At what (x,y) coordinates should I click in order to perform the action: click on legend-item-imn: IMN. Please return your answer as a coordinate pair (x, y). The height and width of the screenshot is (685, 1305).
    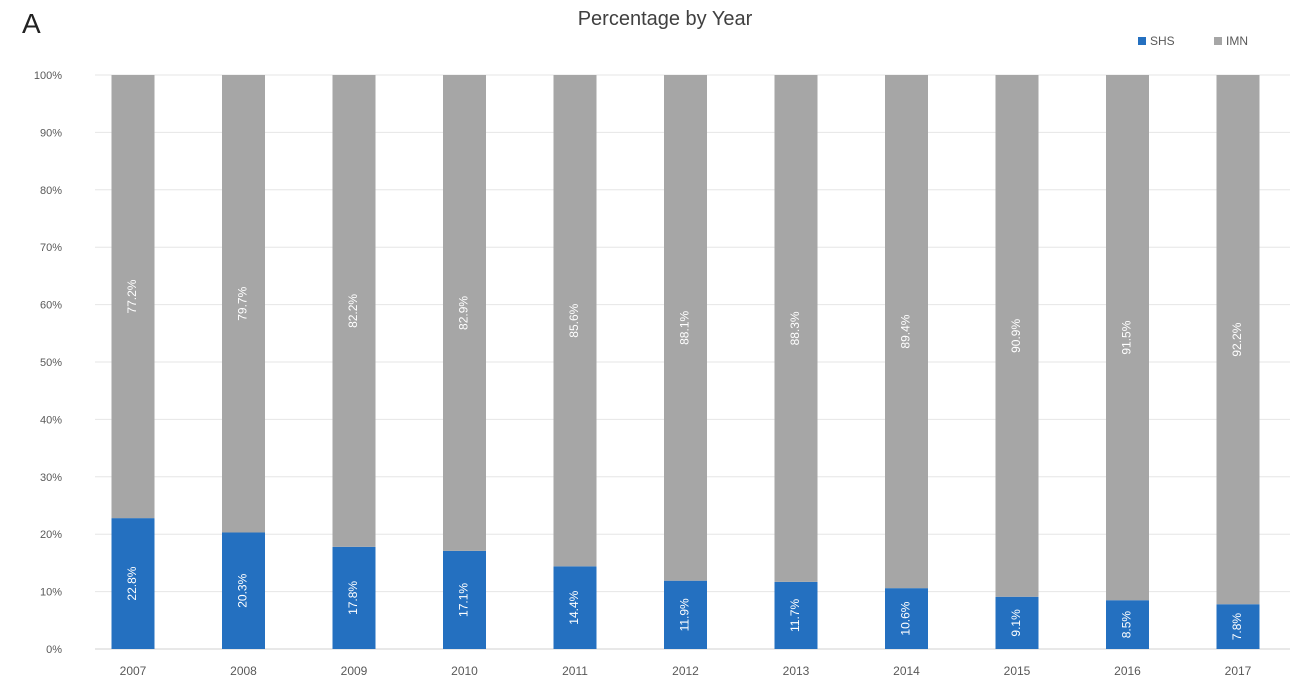
    Looking at the image, I should click on (1231, 41).